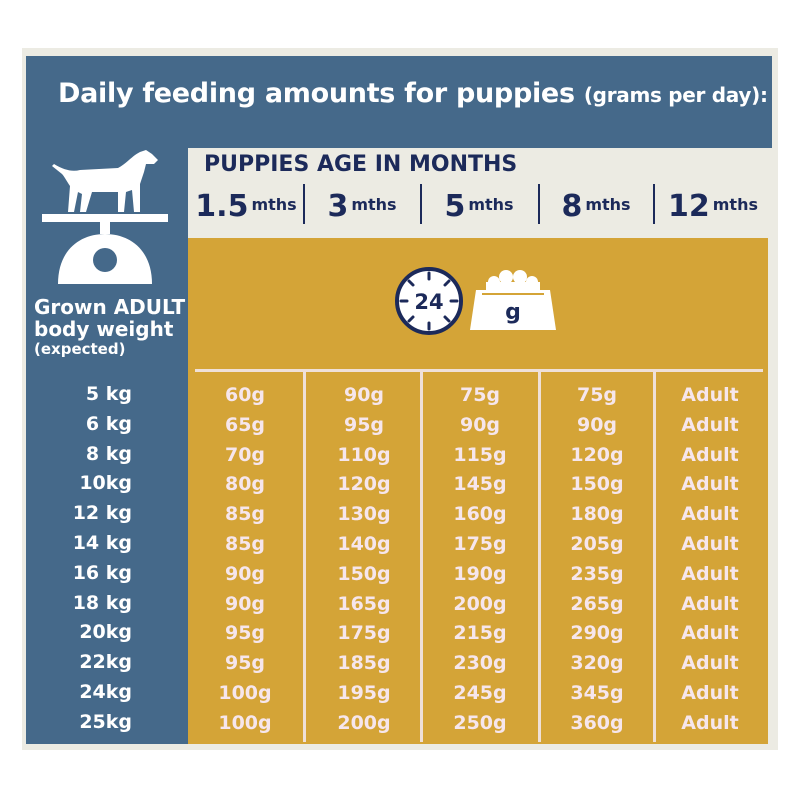  I want to click on age-header-panel, so click(480, 193).